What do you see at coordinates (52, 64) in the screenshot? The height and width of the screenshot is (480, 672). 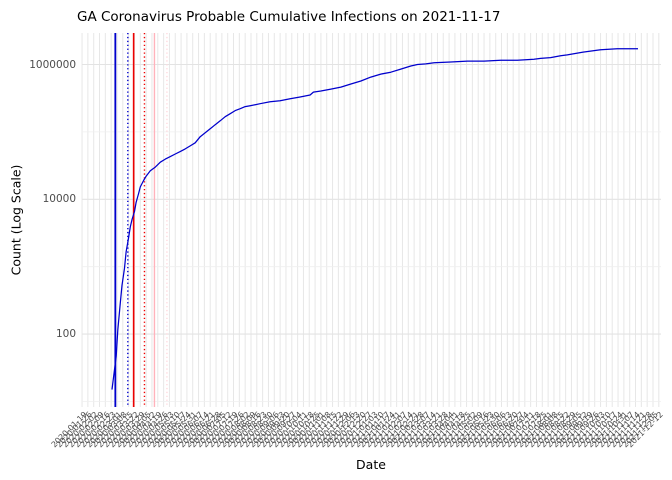 I see `y-tick-label: 1000000` at bounding box center [52, 64].